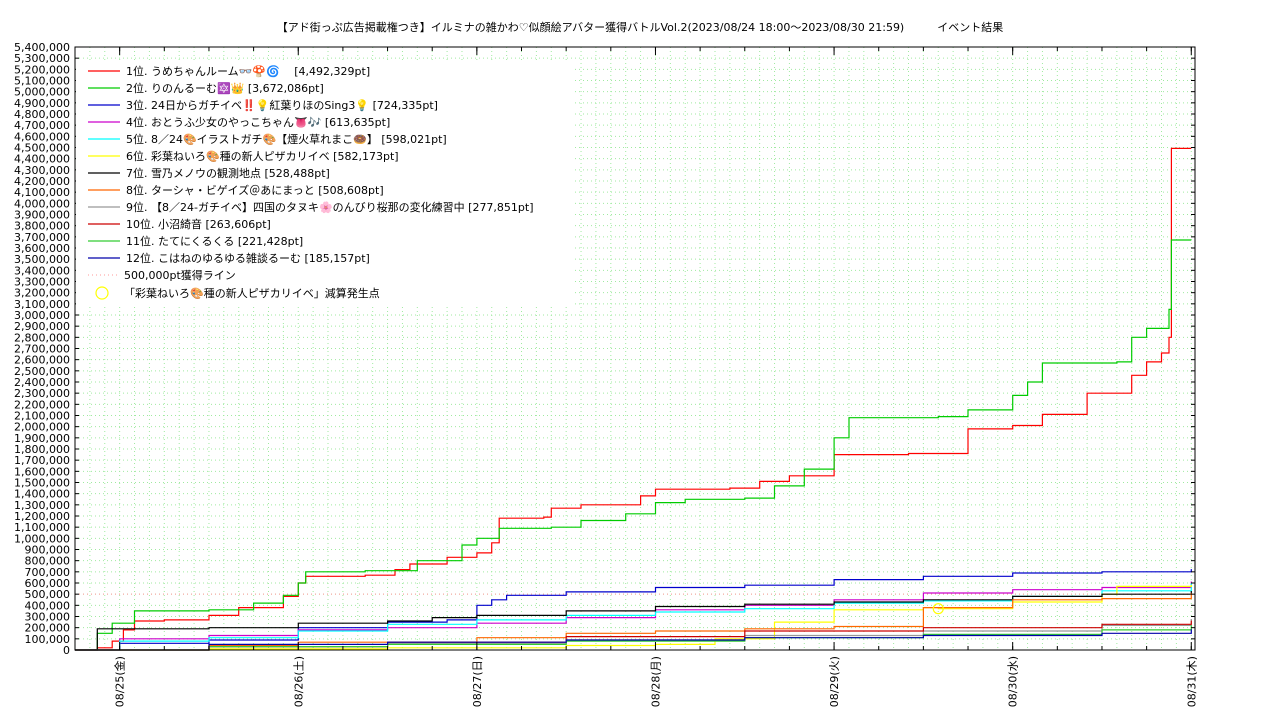  Describe the element at coordinates (42, 315) in the screenshot. I see `y-tick-label: 3,000,000` at that location.